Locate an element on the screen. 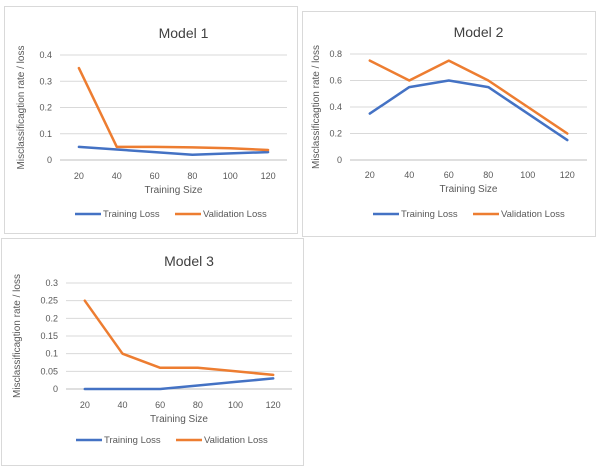 The width and height of the screenshot is (598, 467). chart-title: Model 3 is located at coordinates (189, 261).